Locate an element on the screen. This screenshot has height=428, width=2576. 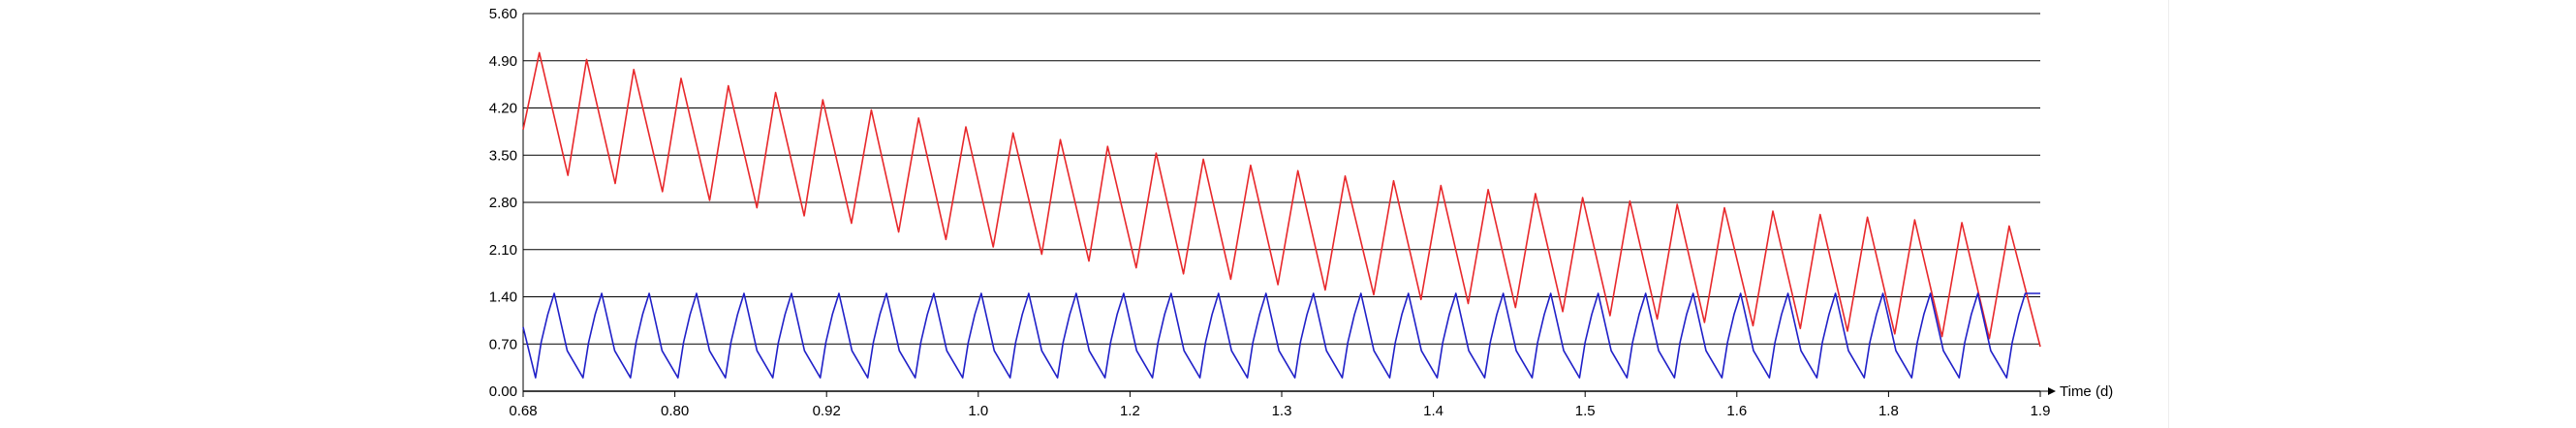
y-axis-ticks: 0.00 0.70 1.40 2.10 2.80 3.50 4.20 4.90 5.60 is located at coordinates (503, 203).